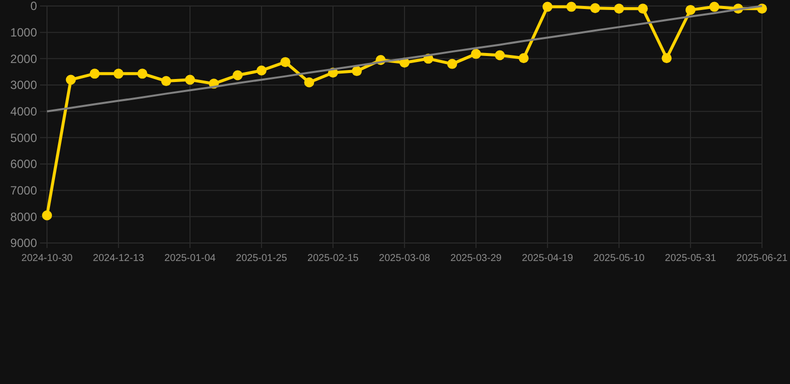  I want to click on x-tick-label: 2025-04-19, so click(548, 258).